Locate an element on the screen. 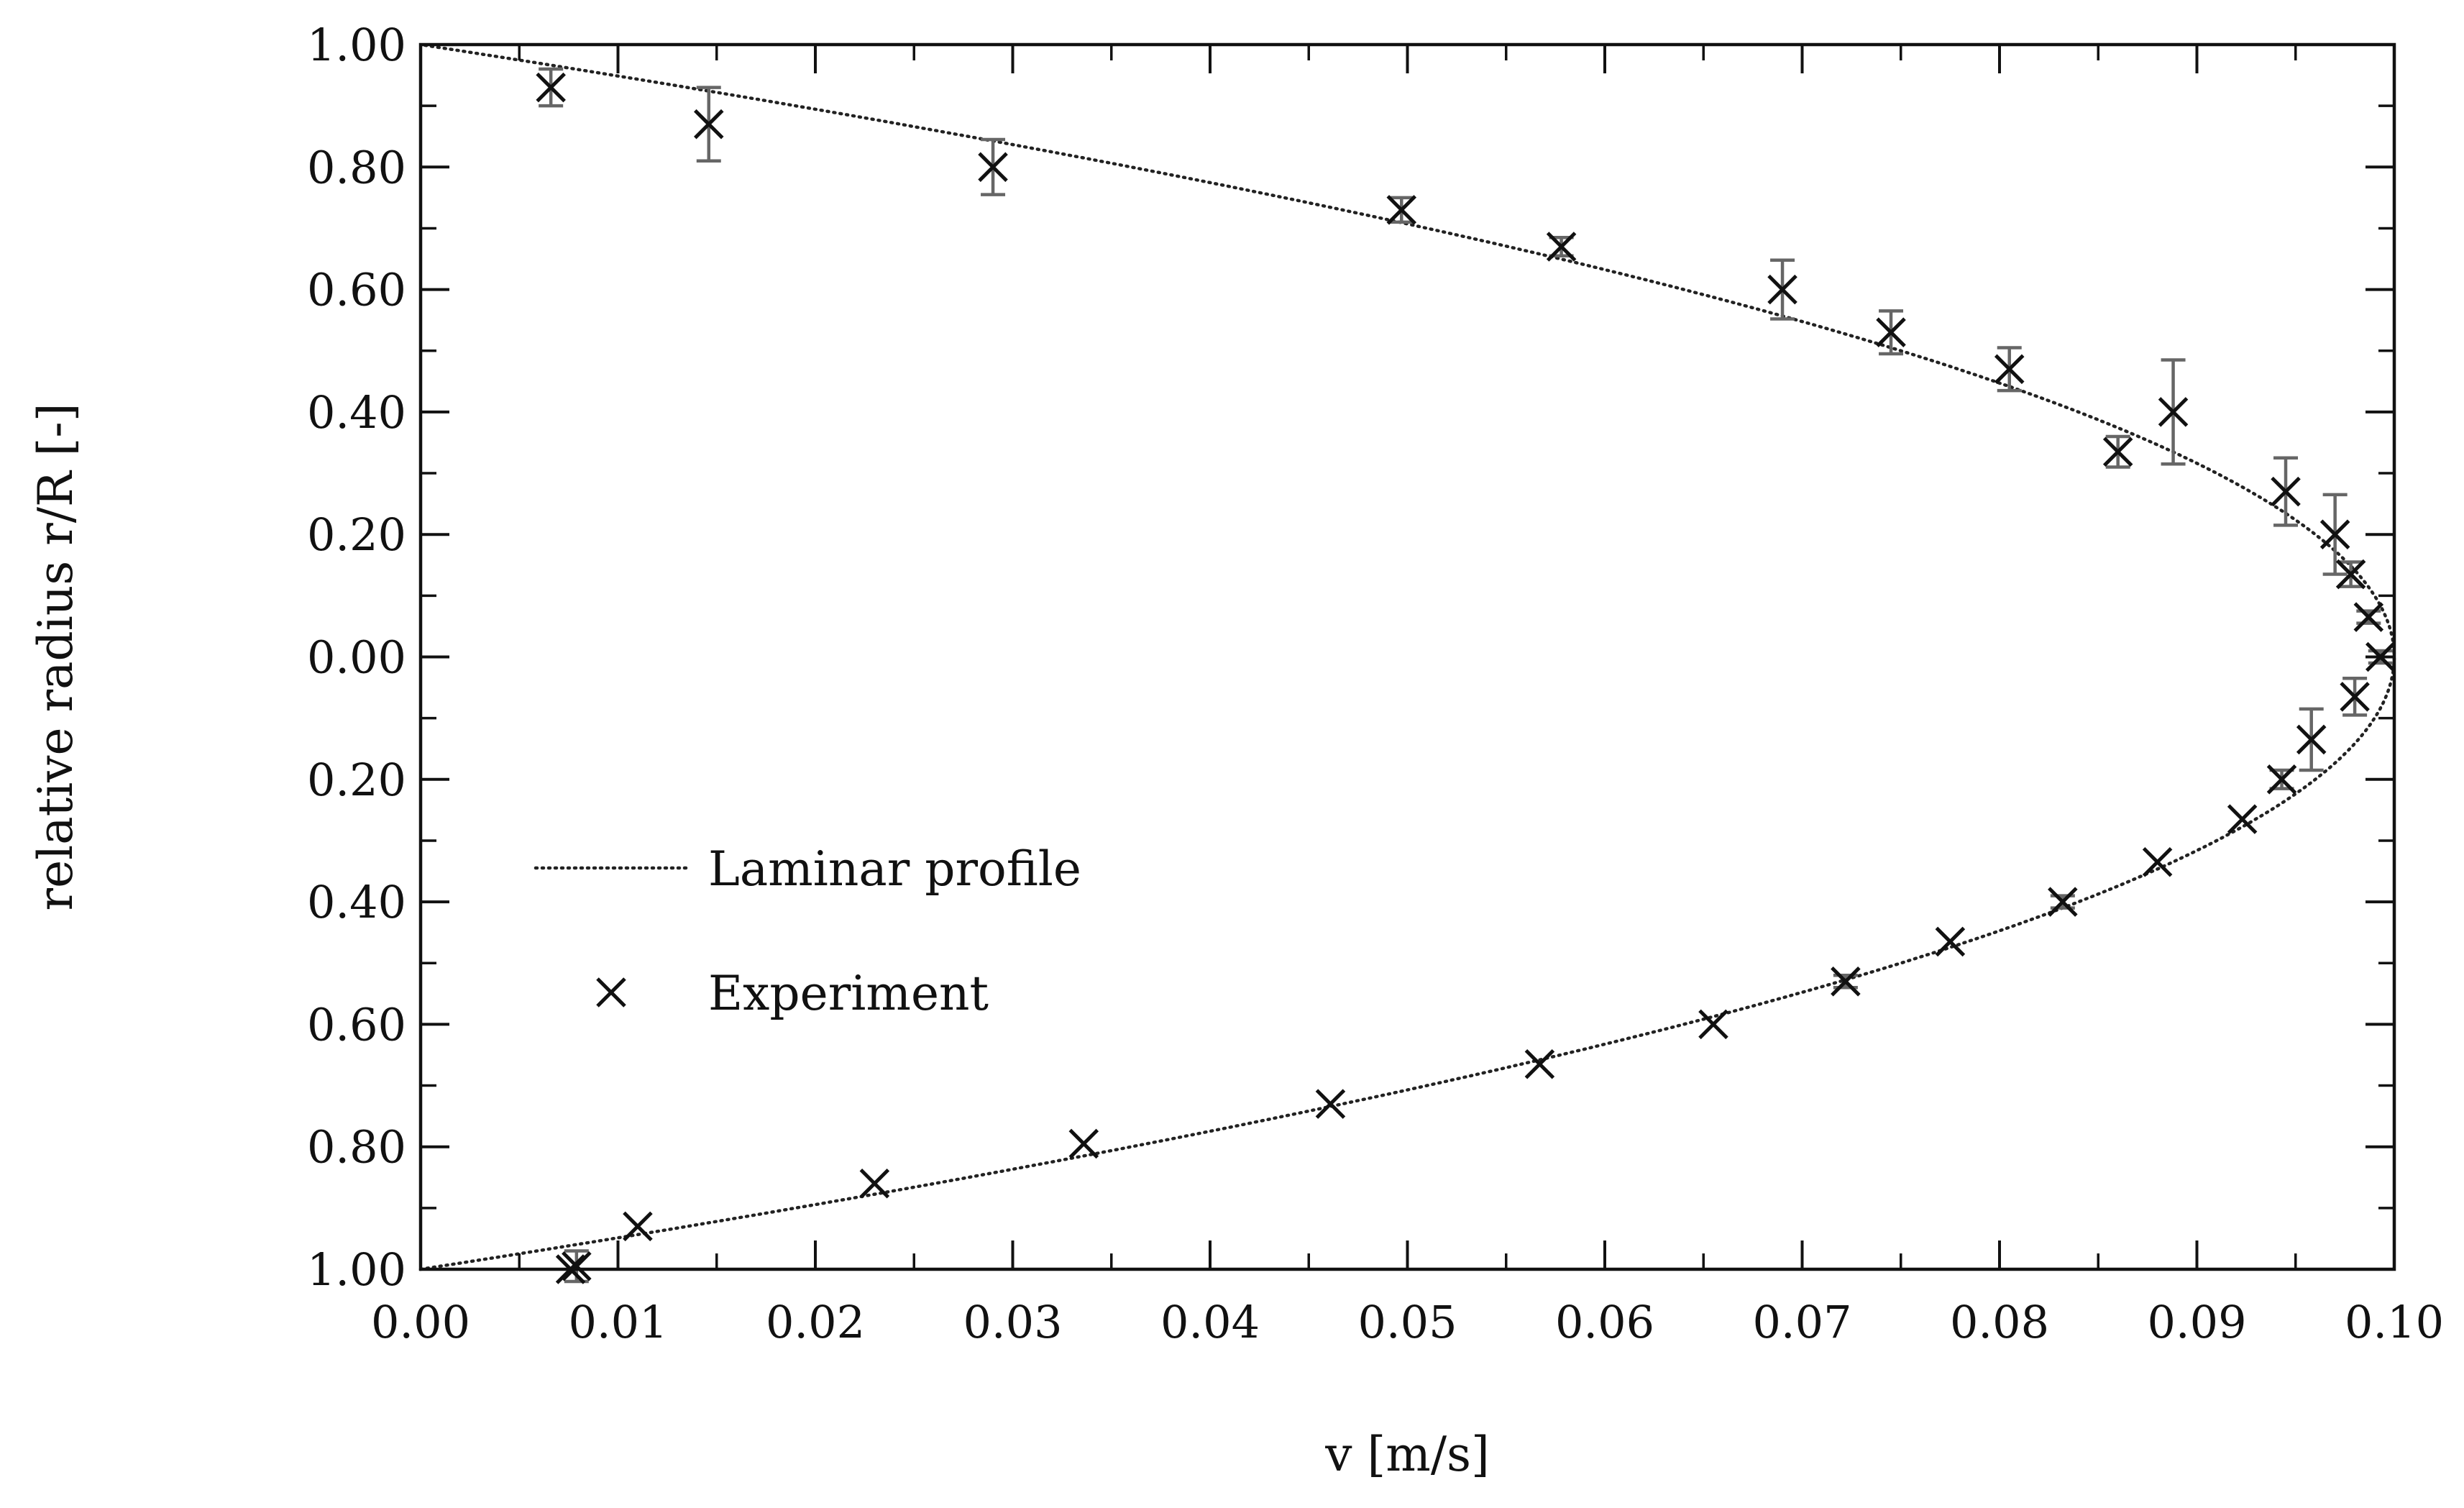 The height and width of the screenshot is (1508, 2464). x-axis-label: v [m/s] is located at coordinates (1406, 1454).